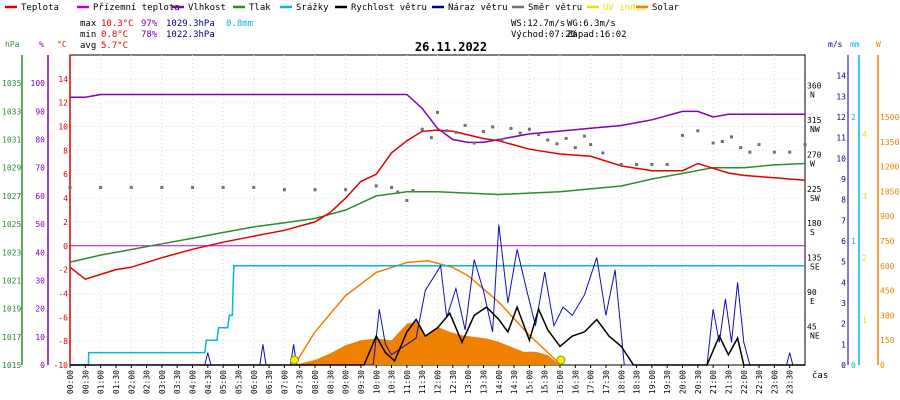  Describe the element at coordinates (843, 344) in the screenshot. I see `wind-tick: 1` at that location.